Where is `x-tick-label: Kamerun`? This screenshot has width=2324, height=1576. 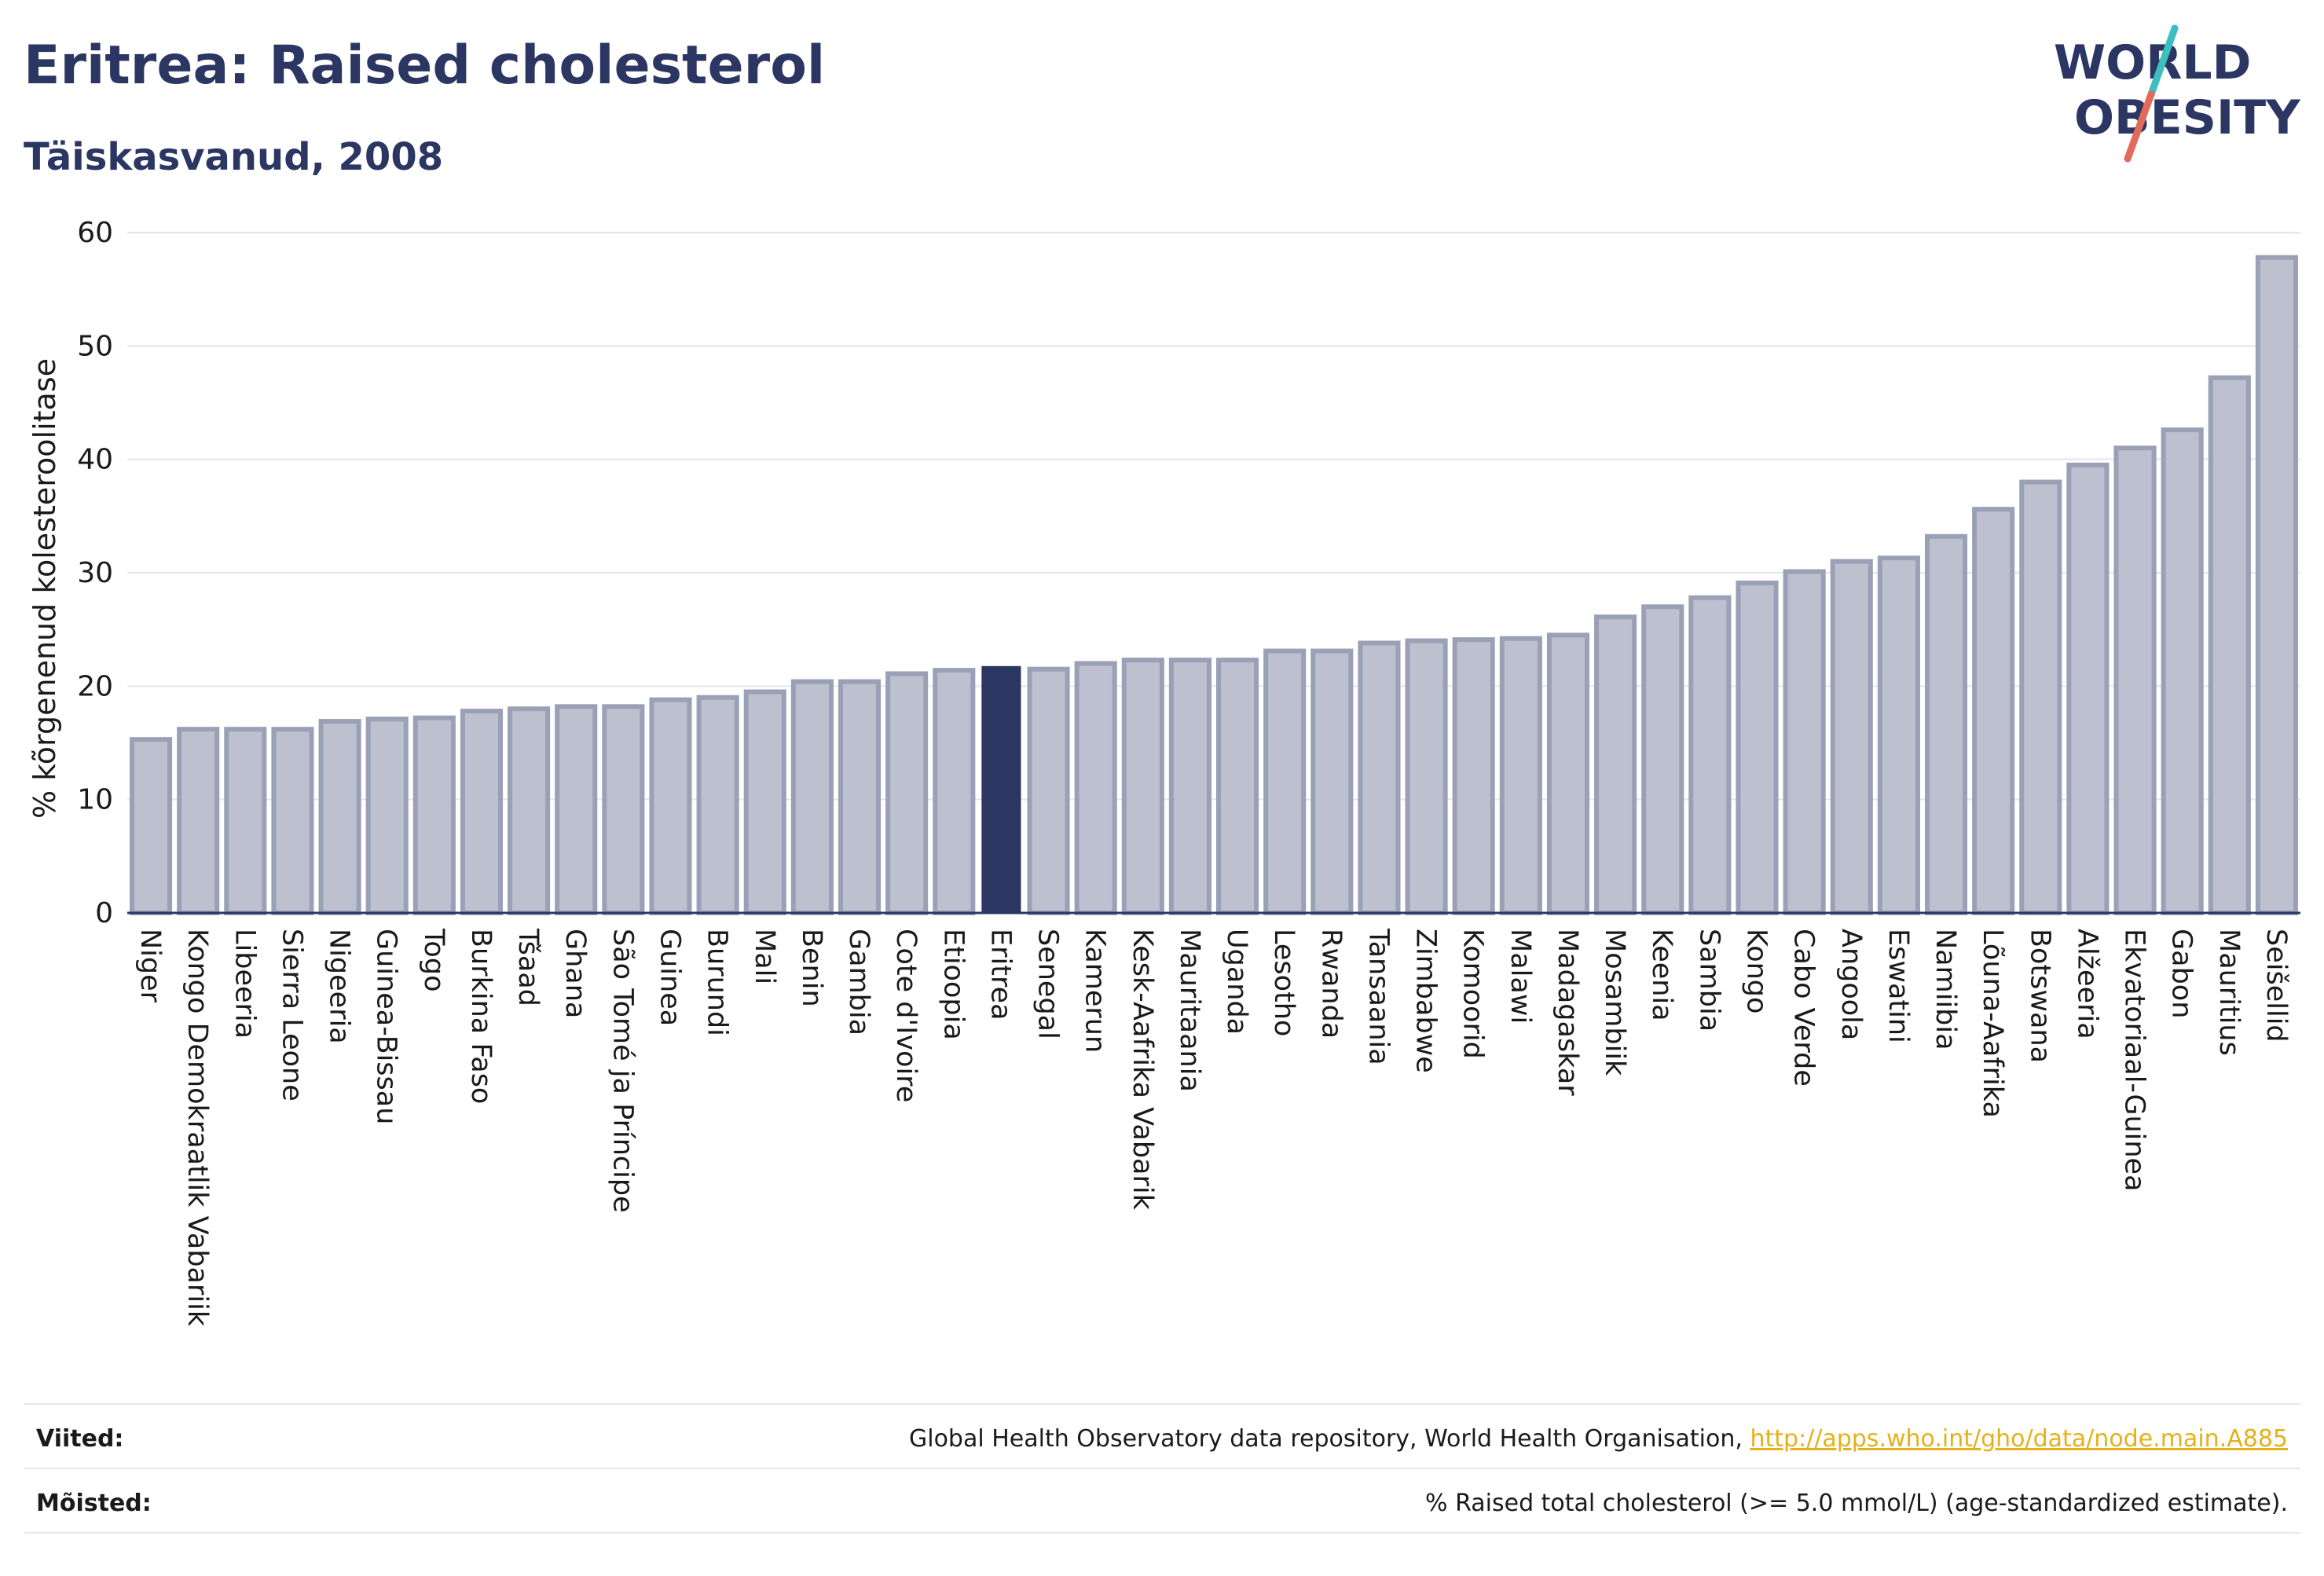
x-tick-label: Kamerun is located at coordinates (1095, 991).